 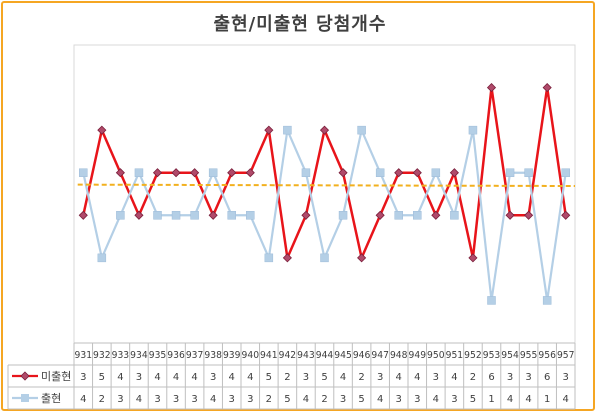 I want to click on point-미출현-950, so click(x=436, y=215).